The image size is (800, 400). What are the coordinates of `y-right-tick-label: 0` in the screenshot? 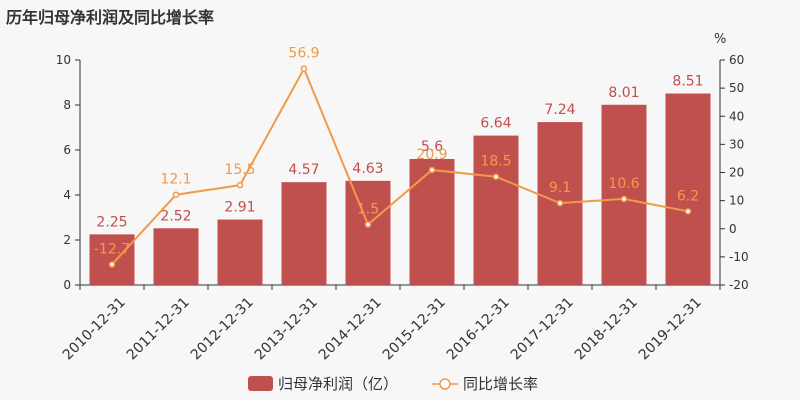 It's located at (733, 229).